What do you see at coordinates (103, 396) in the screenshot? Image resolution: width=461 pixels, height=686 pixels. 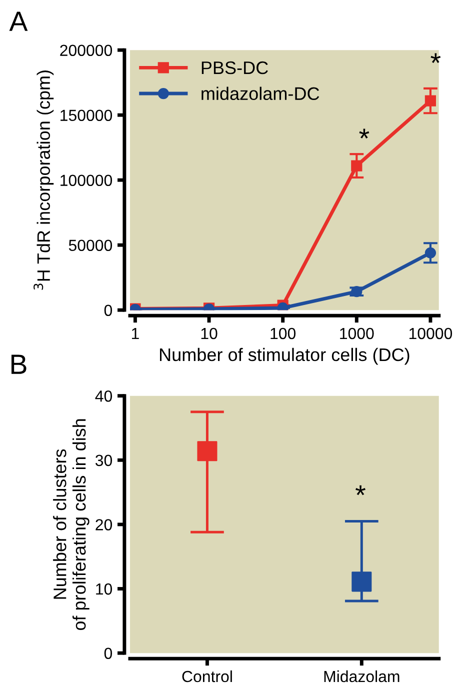 I see `y-tick-label: 40` at bounding box center [103, 396].